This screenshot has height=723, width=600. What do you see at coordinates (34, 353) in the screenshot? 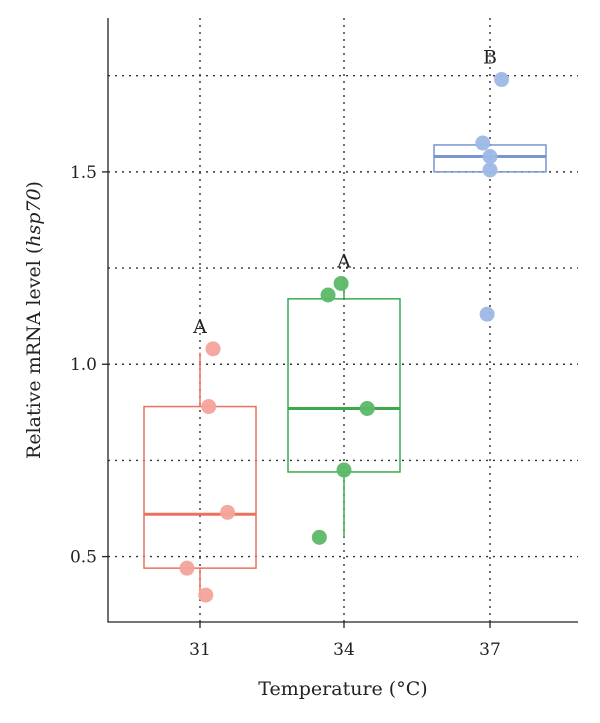
I see `y-axis-title-prefix: Relative mRNA level (` at bounding box center [34, 353].